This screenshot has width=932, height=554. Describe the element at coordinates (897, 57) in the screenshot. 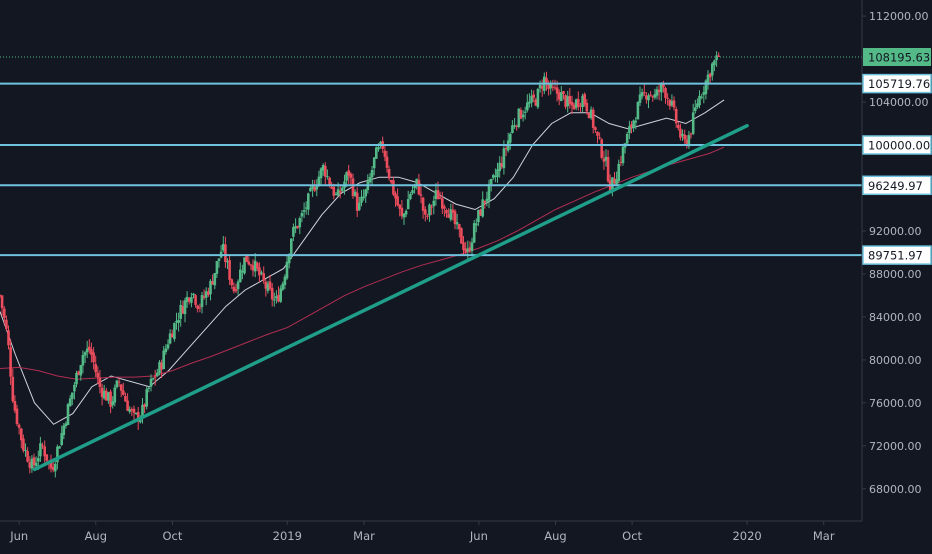

I see `last-price-tag` at that location.